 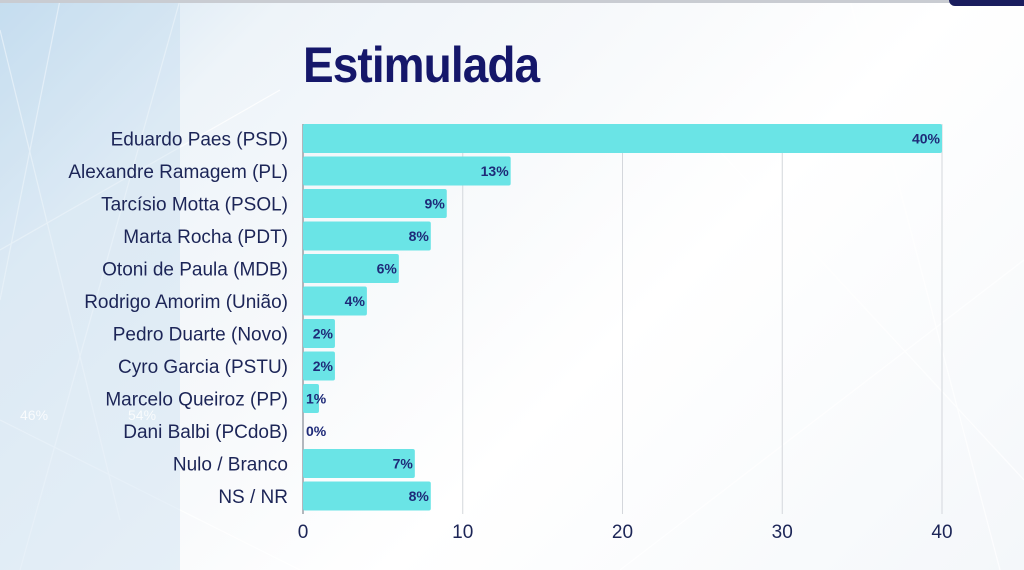 I want to click on data-label: 7%, so click(x=403, y=464).